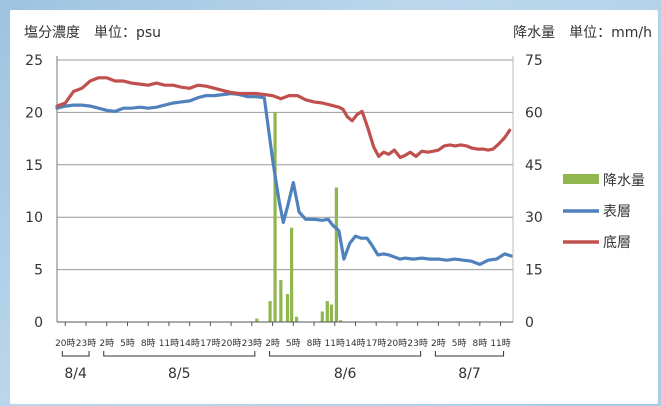  What do you see at coordinates (534, 61) in the screenshot?
I see `y-right-tick-label: 75` at bounding box center [534, 61].